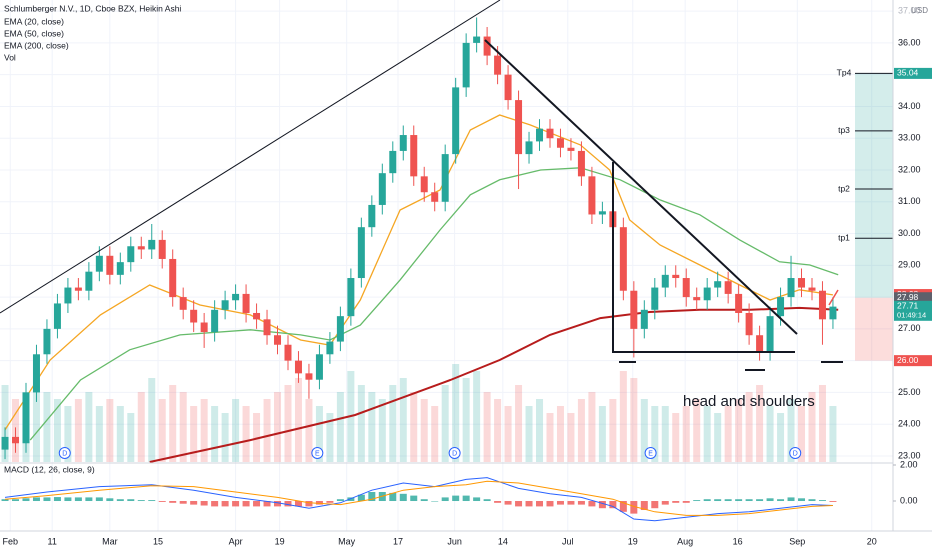 Image resolution: width=932 pixels, height=550 pixels. What do you see at coordinates (909, 42) in the screenshot?
I see `y-tick-label: 36.00` at bounding box center [909, 42].